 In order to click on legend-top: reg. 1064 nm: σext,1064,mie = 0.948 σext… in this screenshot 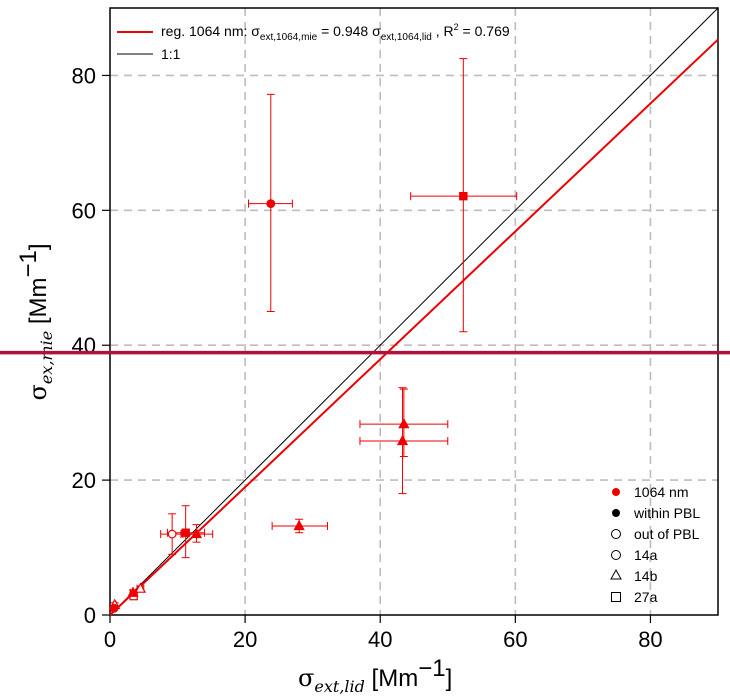, I will do `click(313, 42)`.